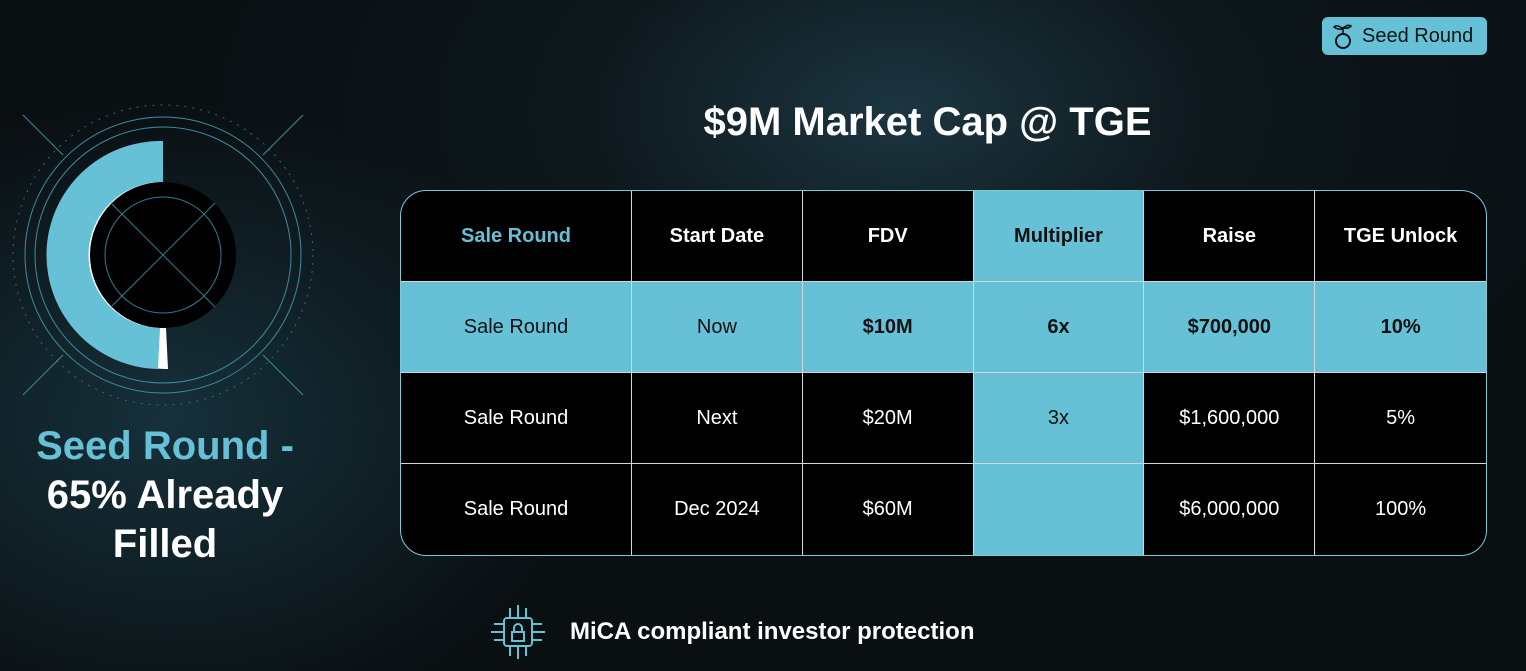  What do you see at coordinates (888, 236) in the screenshot?
I see `table-header: FDV` at bounding box center [888, 236].